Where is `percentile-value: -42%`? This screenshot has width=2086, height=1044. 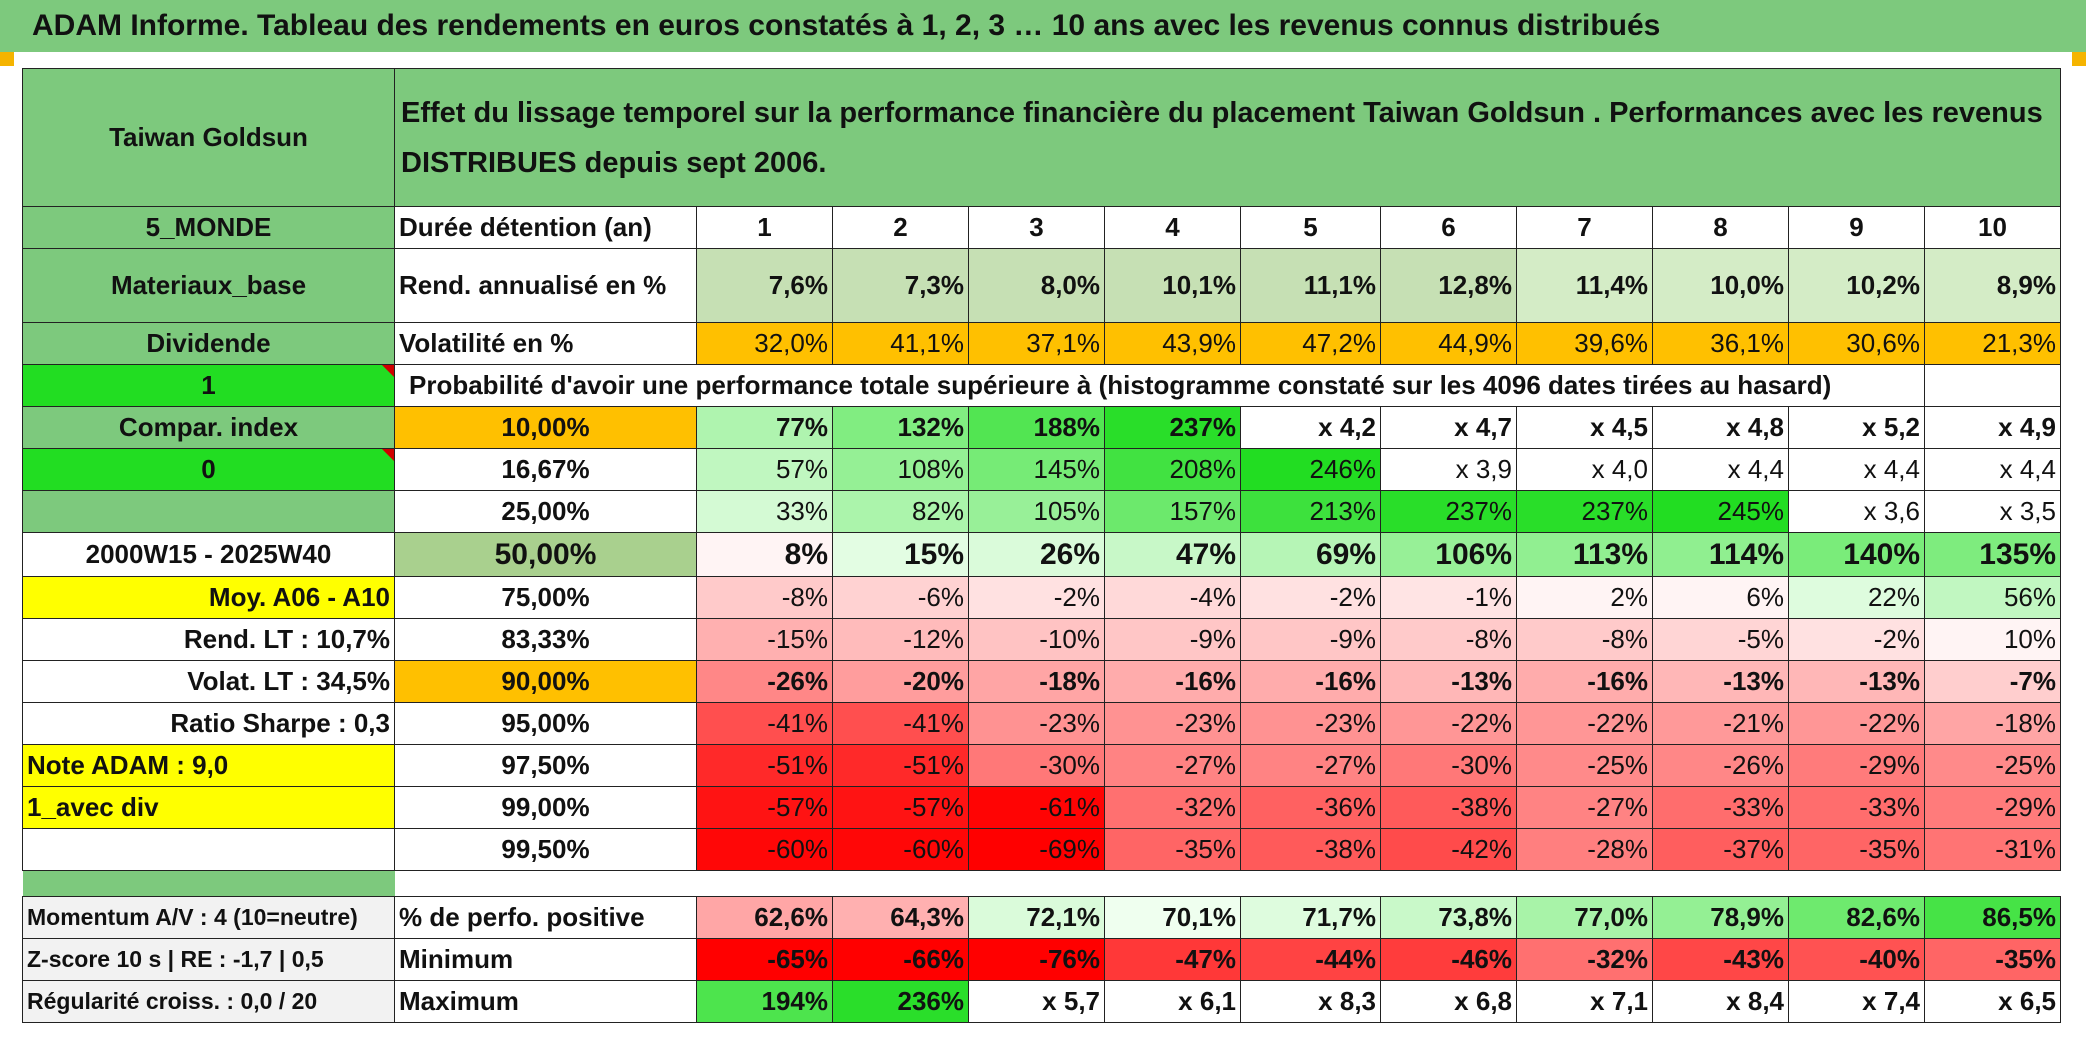
percentile-value: -42% is located at coordinates (1448, 849).